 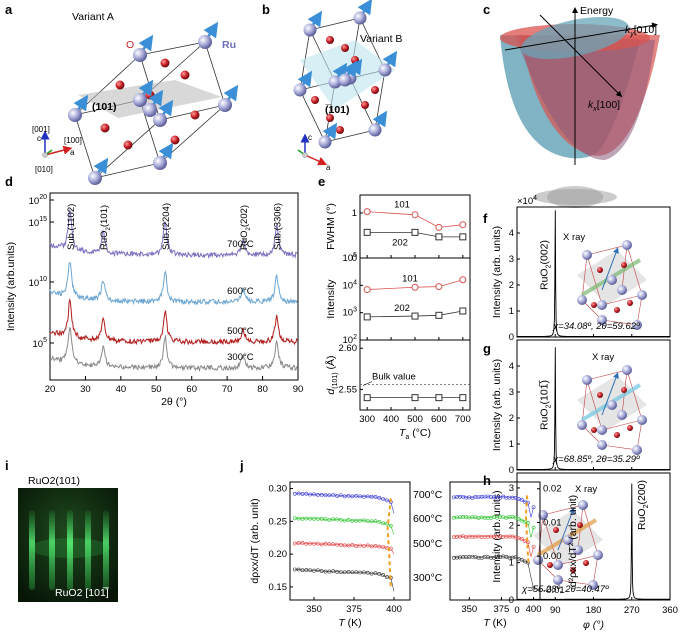 What do you see at coordinates (314, 609) in the screenshot?
I see `x-tick-label: 350` at bounding box center [314, 609].